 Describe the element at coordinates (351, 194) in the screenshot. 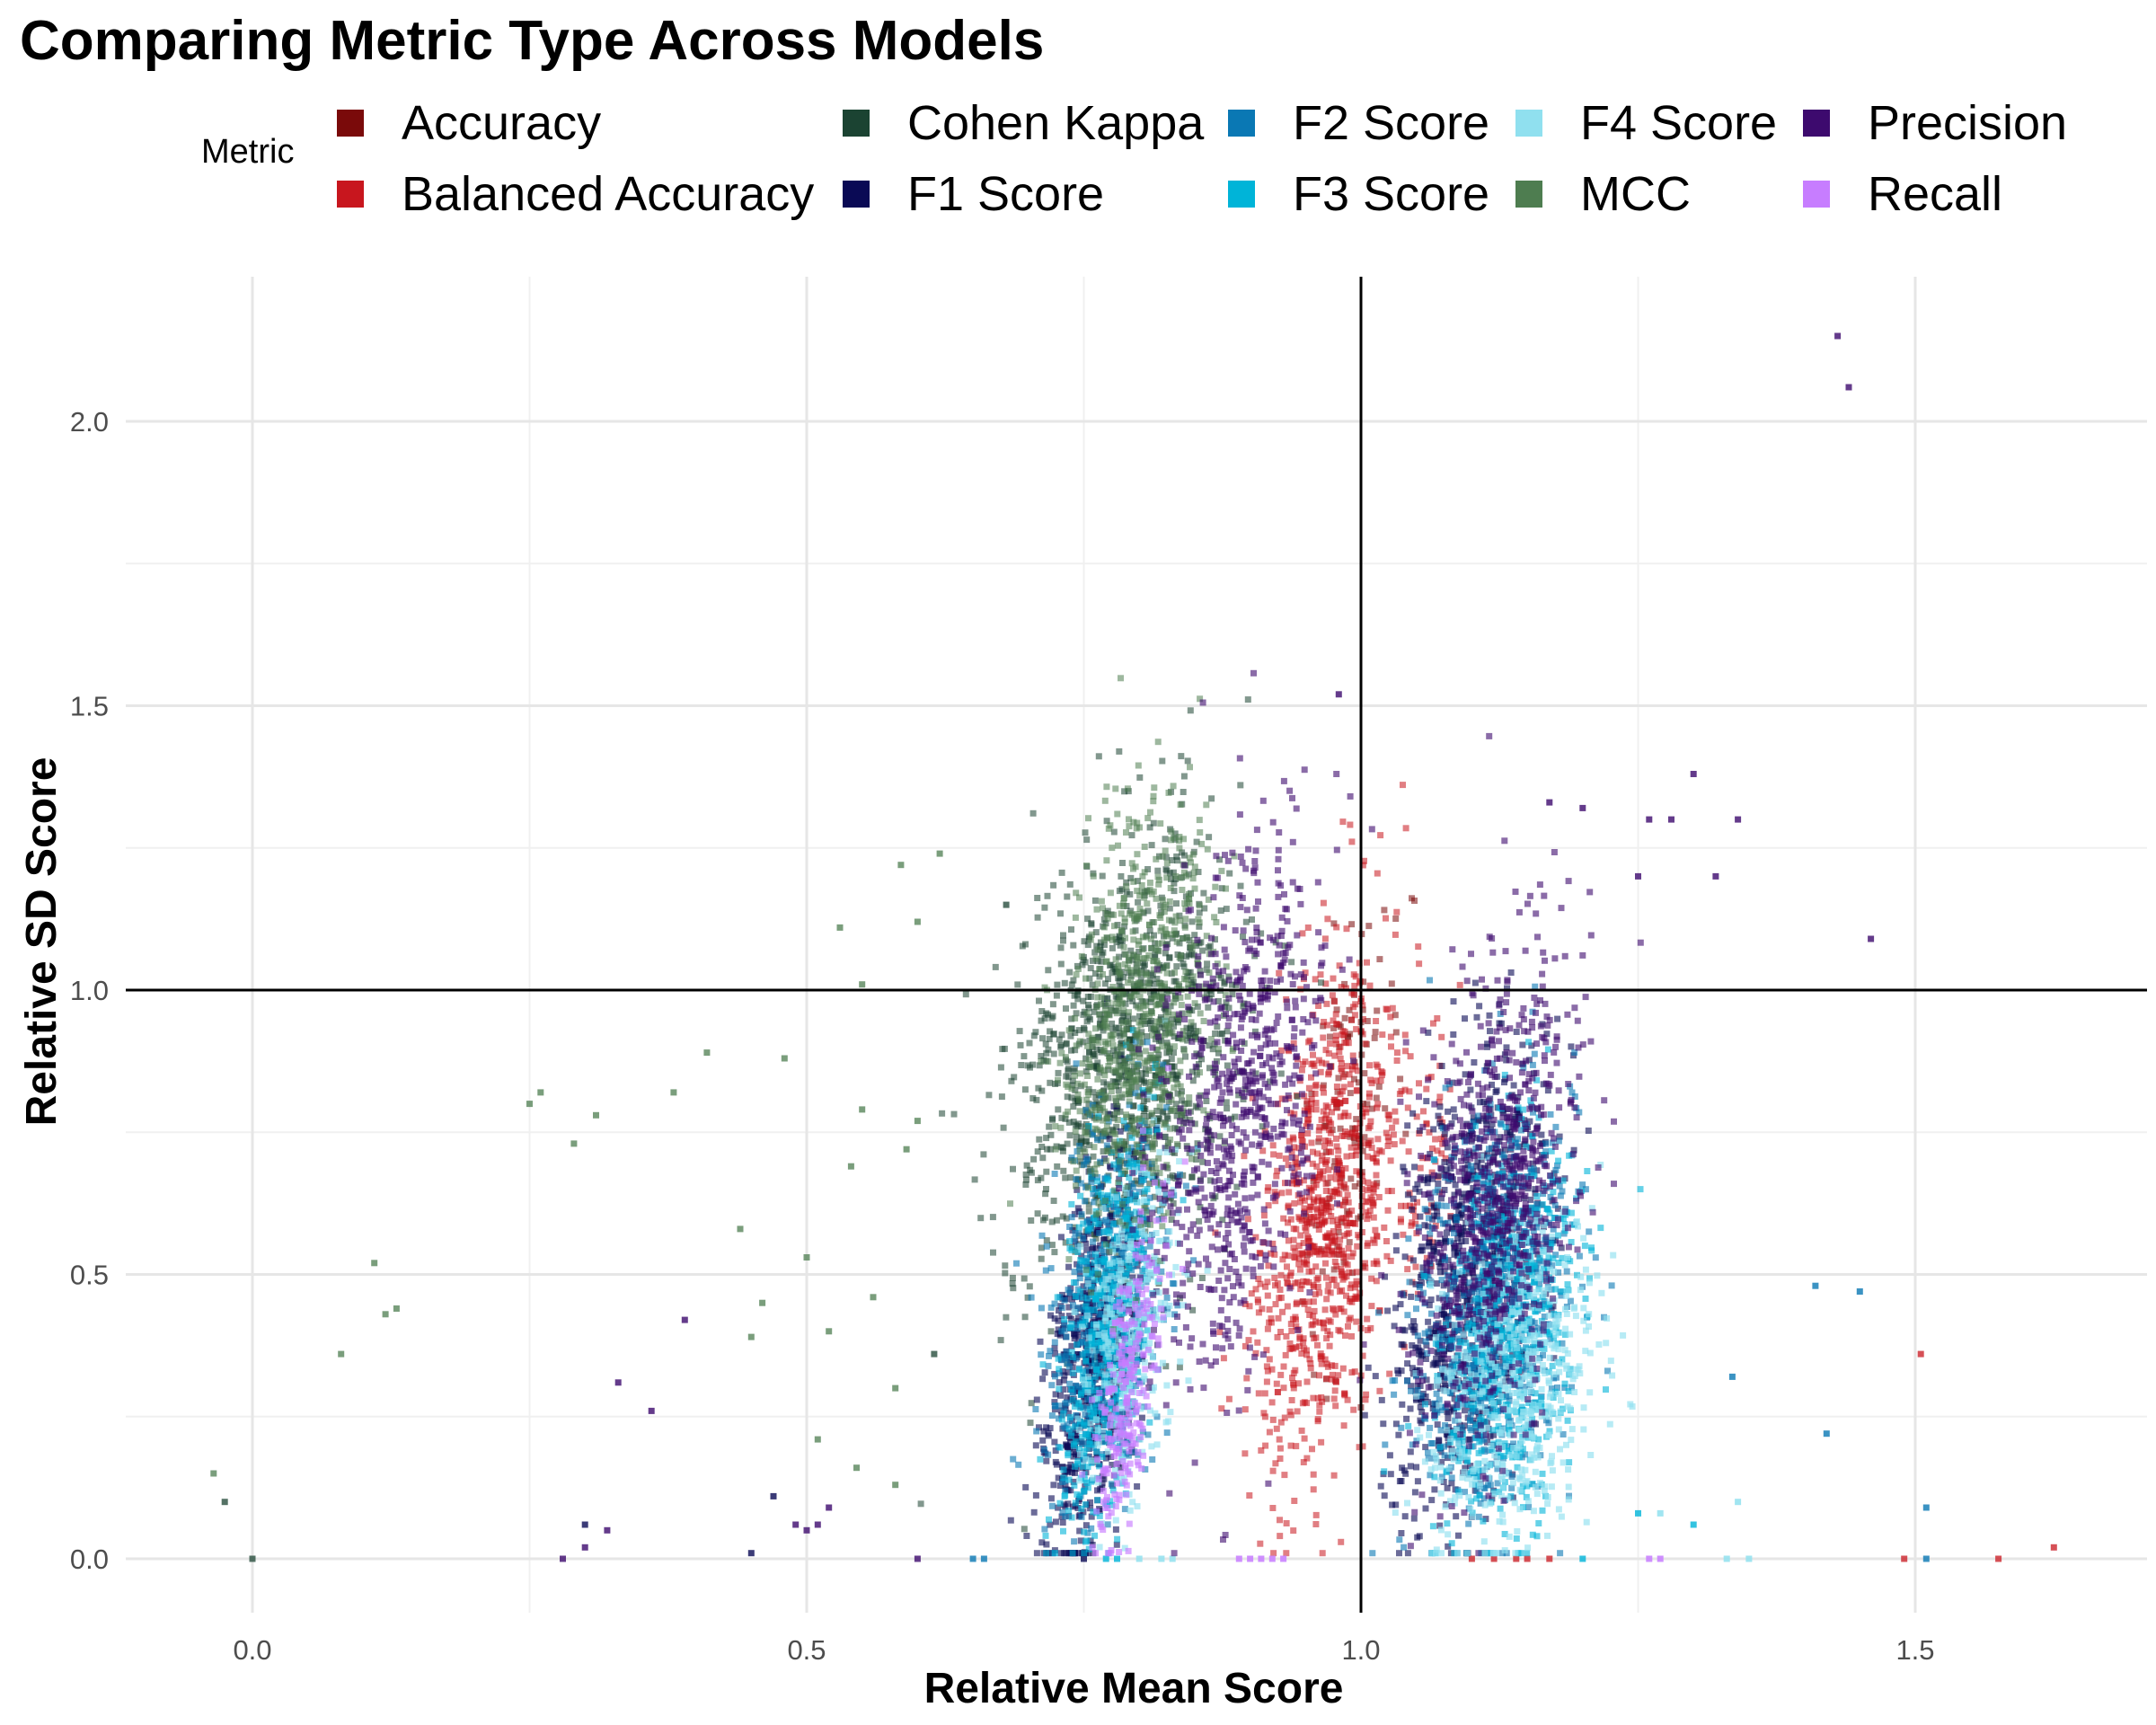

I see `legend-swatch` at that location.